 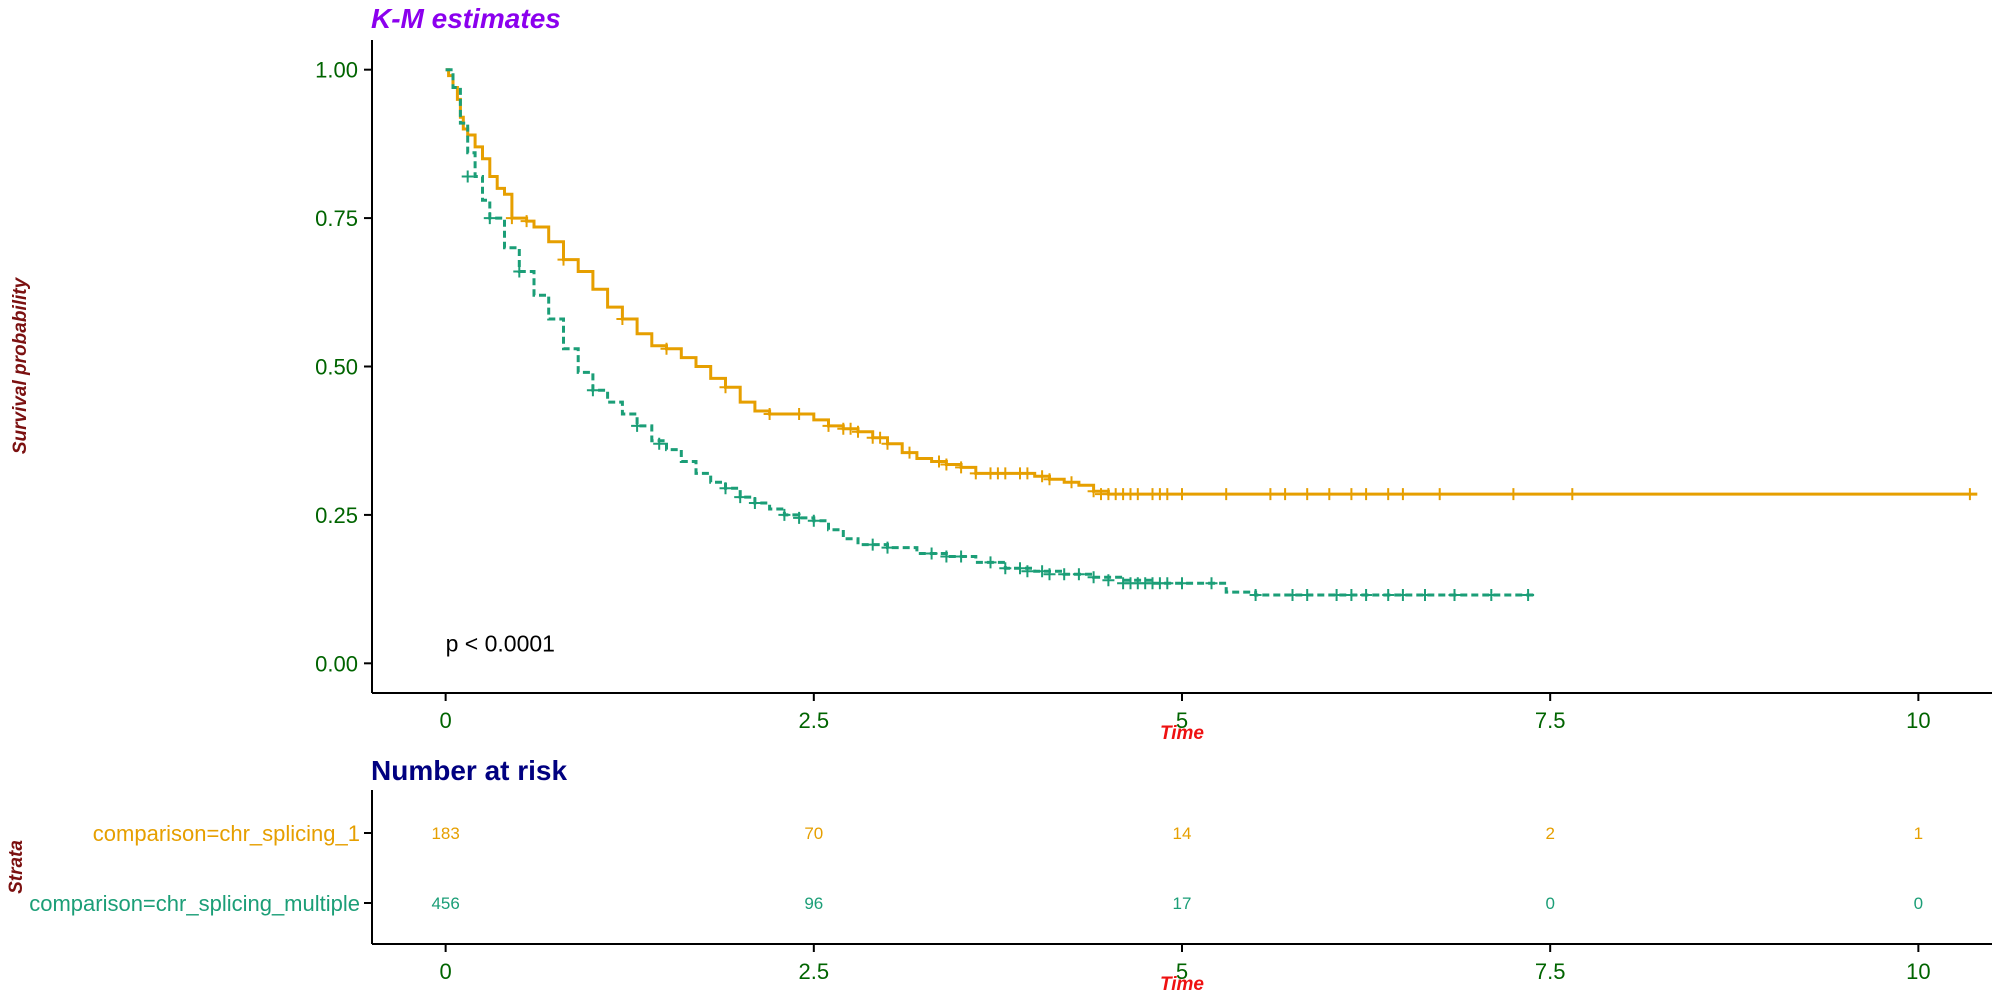 What do you see at coordinates (336, 218) in the screenshot?
I see `km-y-tick-label: 0.75` at bounding box center [336, 218].